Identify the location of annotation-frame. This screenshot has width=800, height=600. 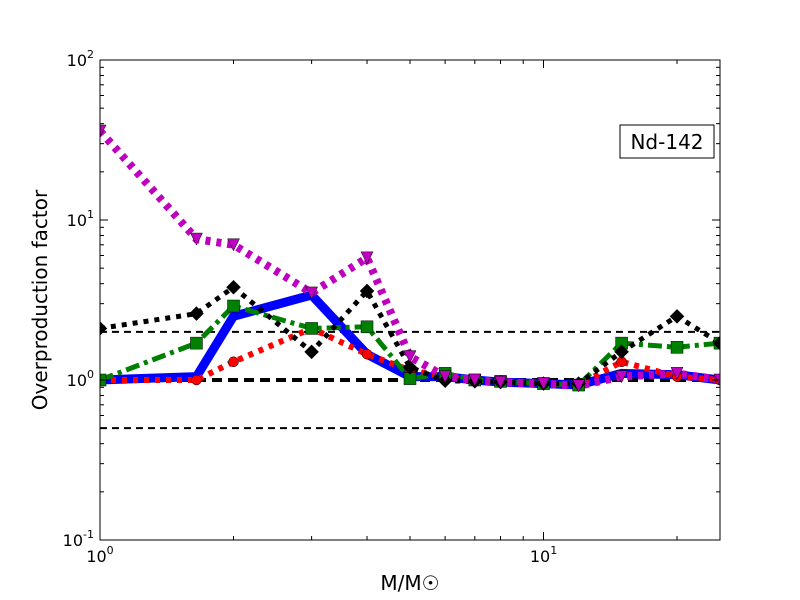
(667, 141).